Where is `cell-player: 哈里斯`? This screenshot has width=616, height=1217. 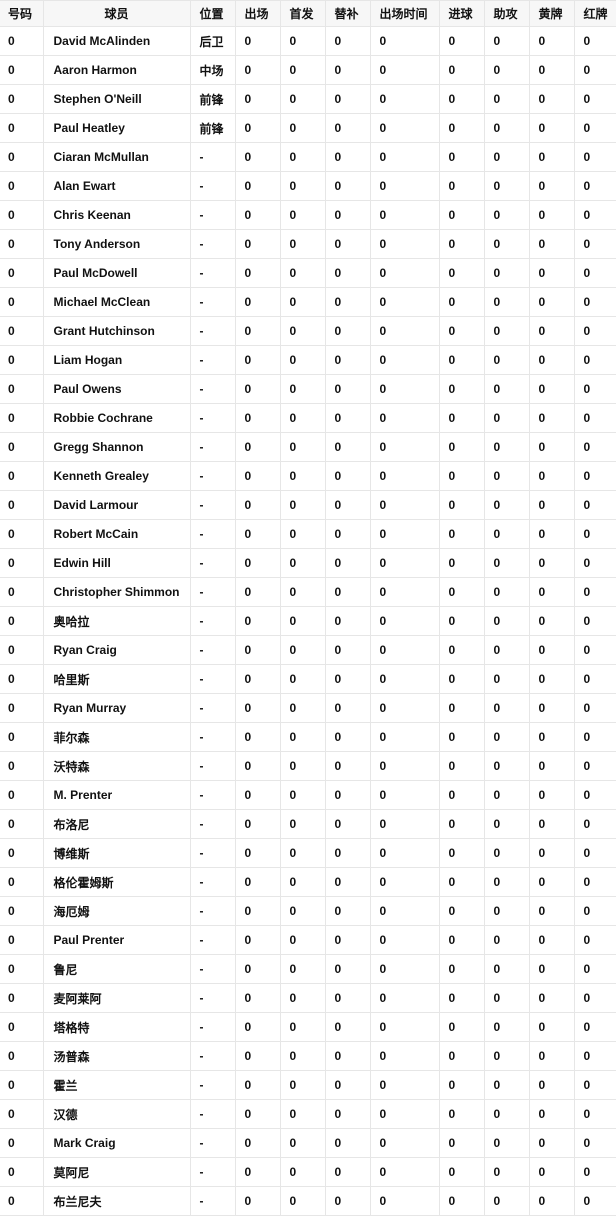
cell-player: 哈里斯 is located at coordinates (116, 679).